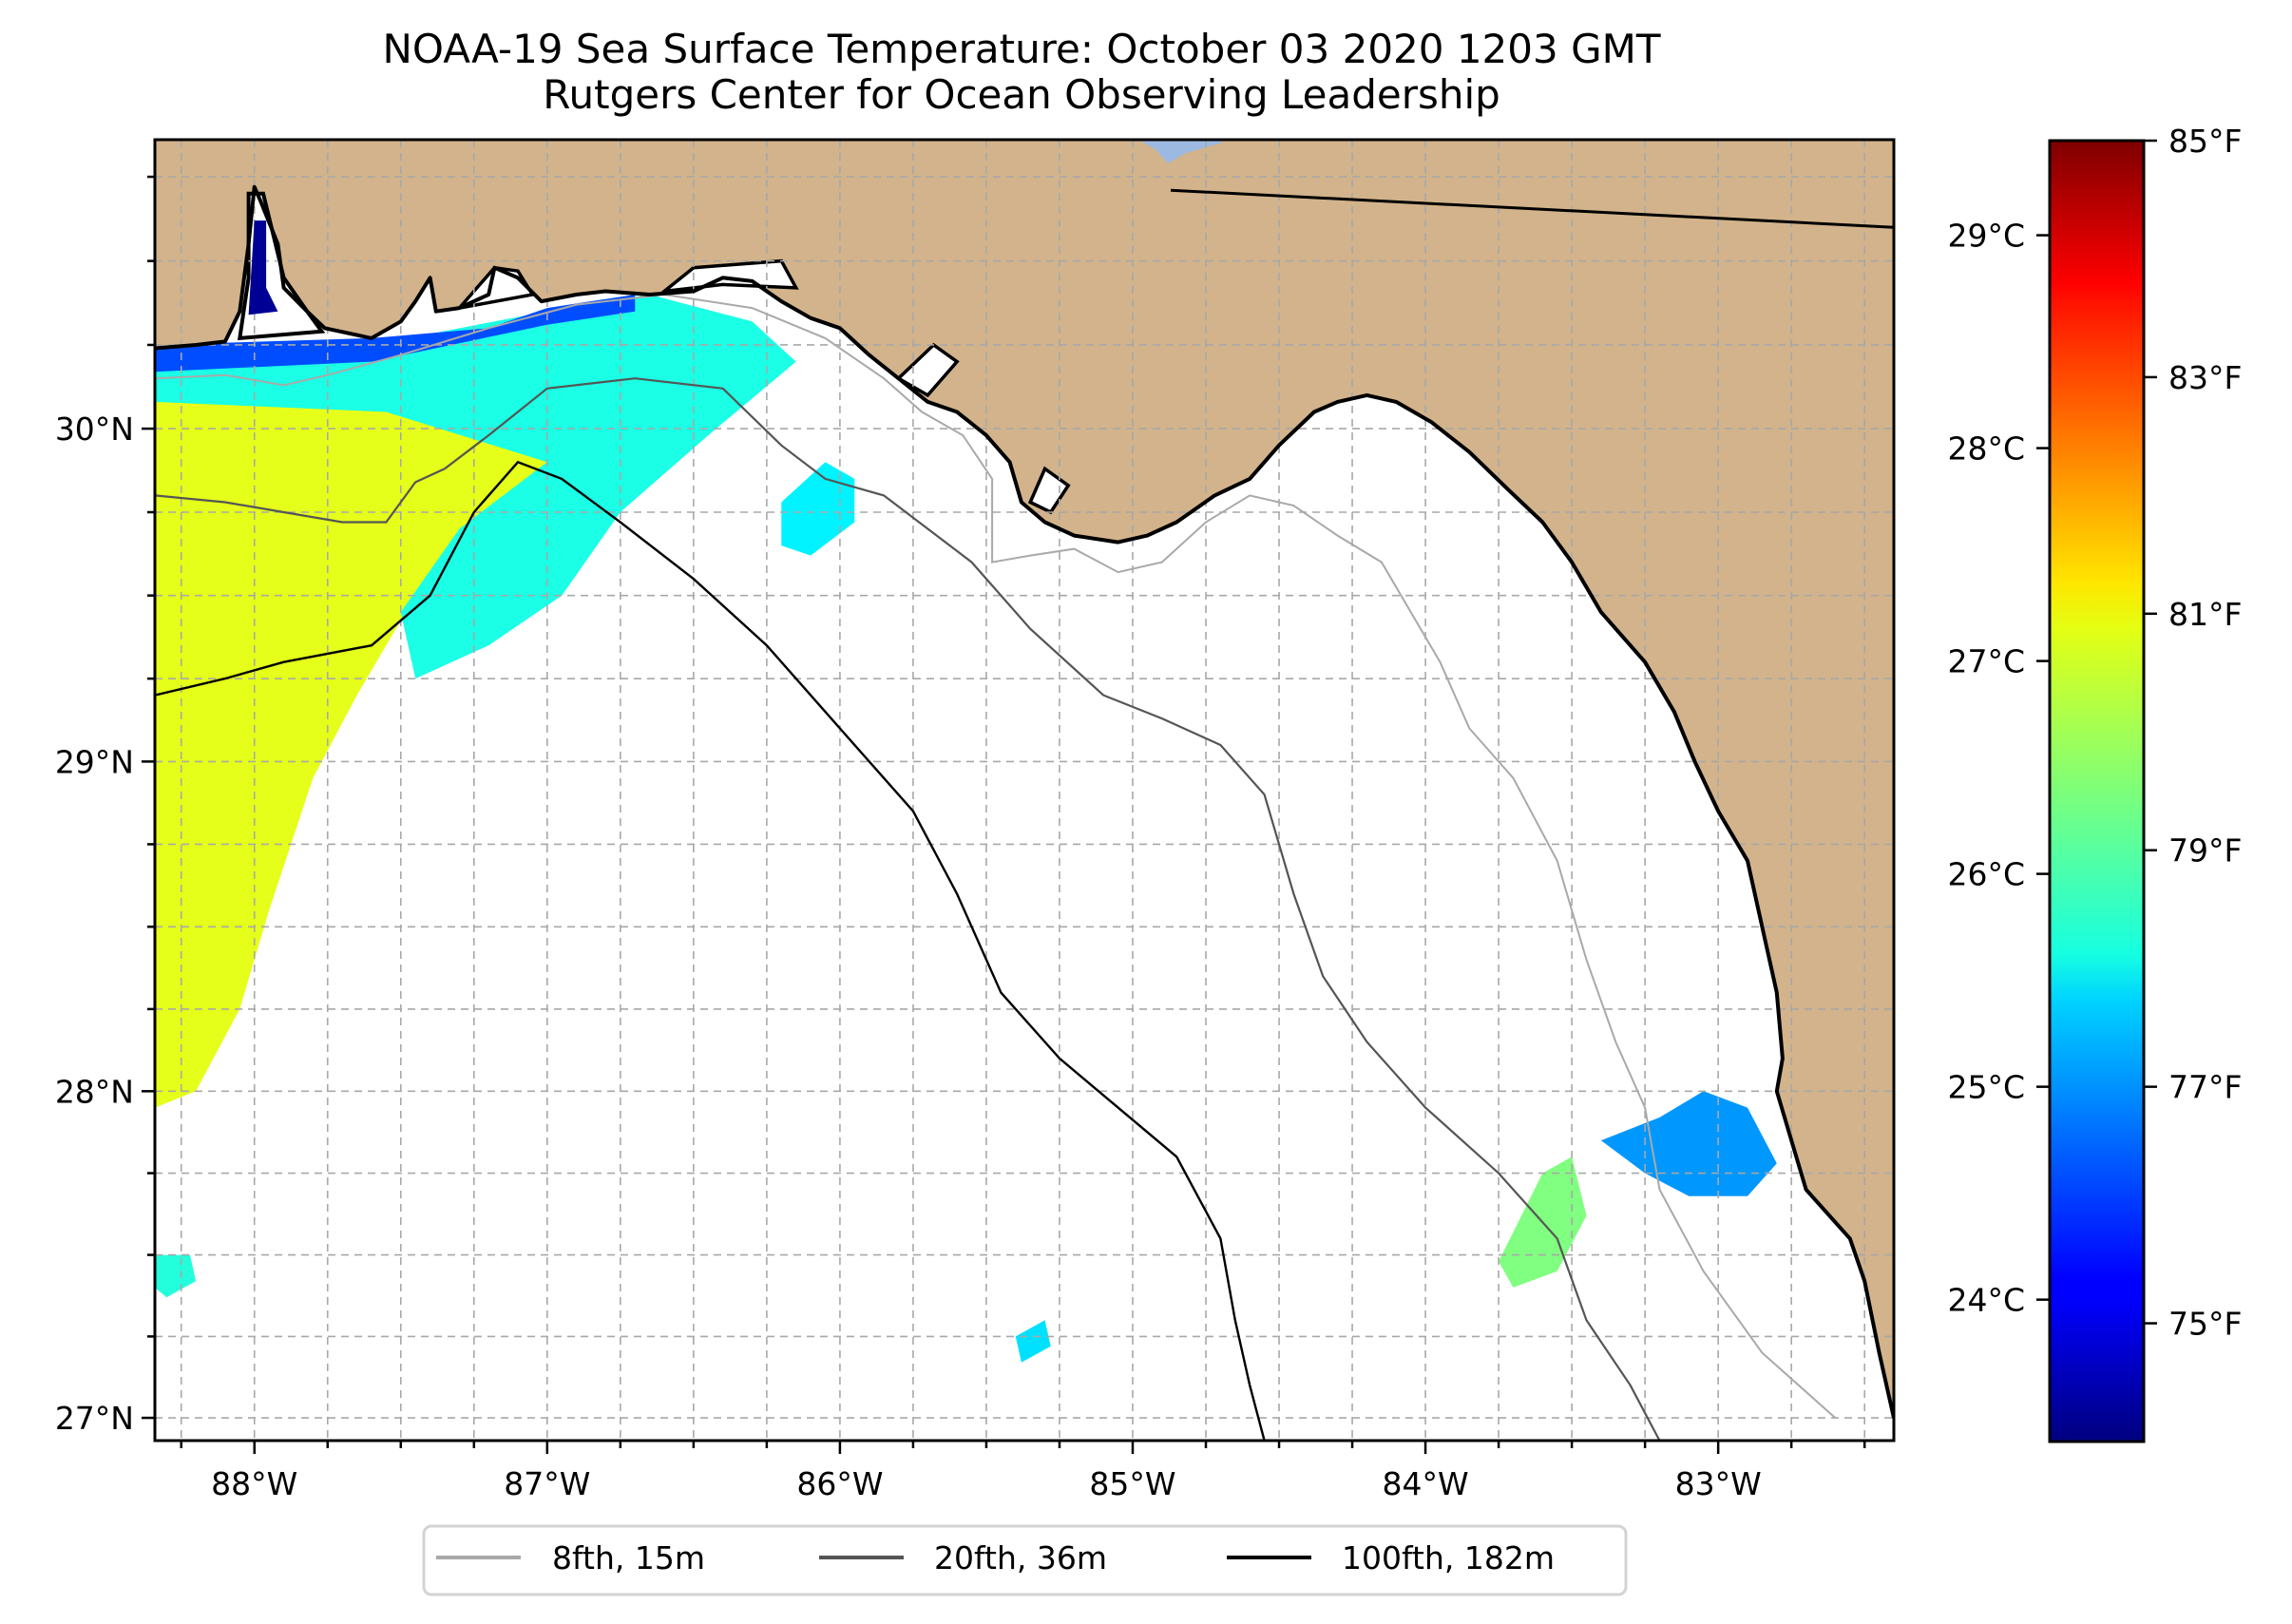 The width and height of the screenshot is (2292, 1624). What do you see at coordinates (2097, 791) in the screenshot?
I see `colorbar-gradient` at bounding box center [2097, 791].